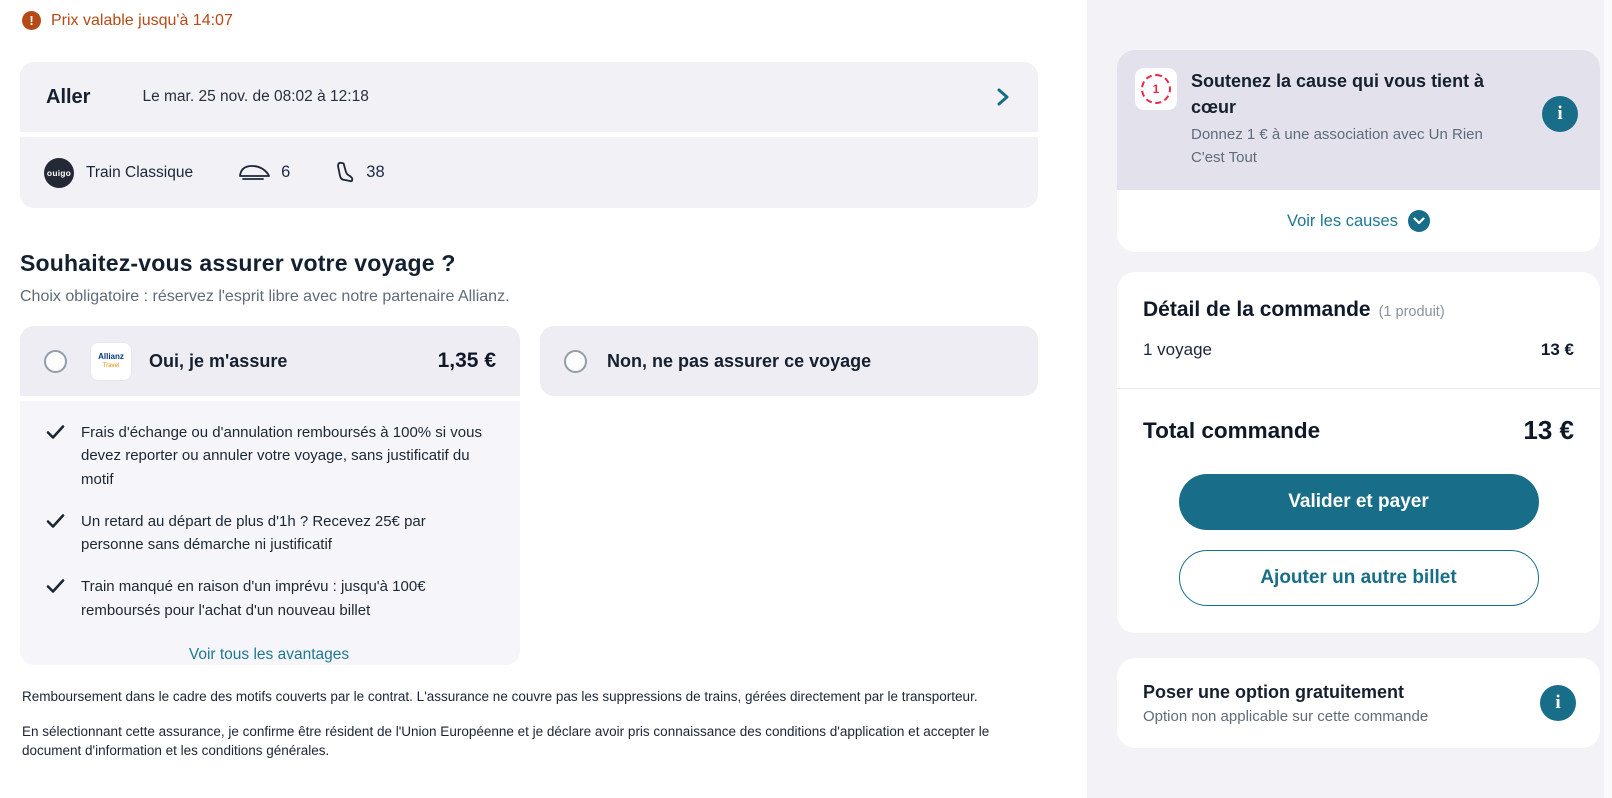  Describe the element at coordinates (1557, 349) in the screenshot. I see `order-line-price: 13 €` at that location.